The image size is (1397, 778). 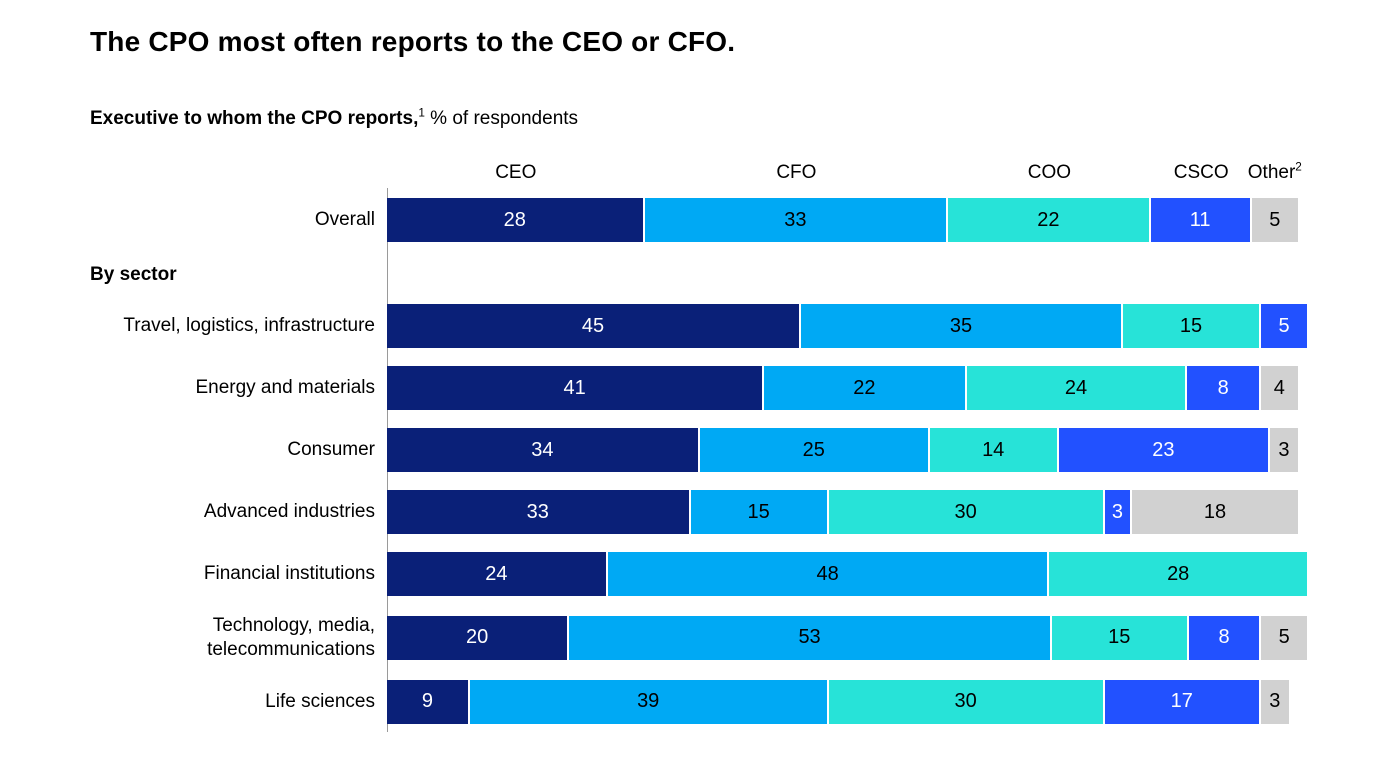 I want to click on bar-value-label: 48, so click(x=827, y=573).